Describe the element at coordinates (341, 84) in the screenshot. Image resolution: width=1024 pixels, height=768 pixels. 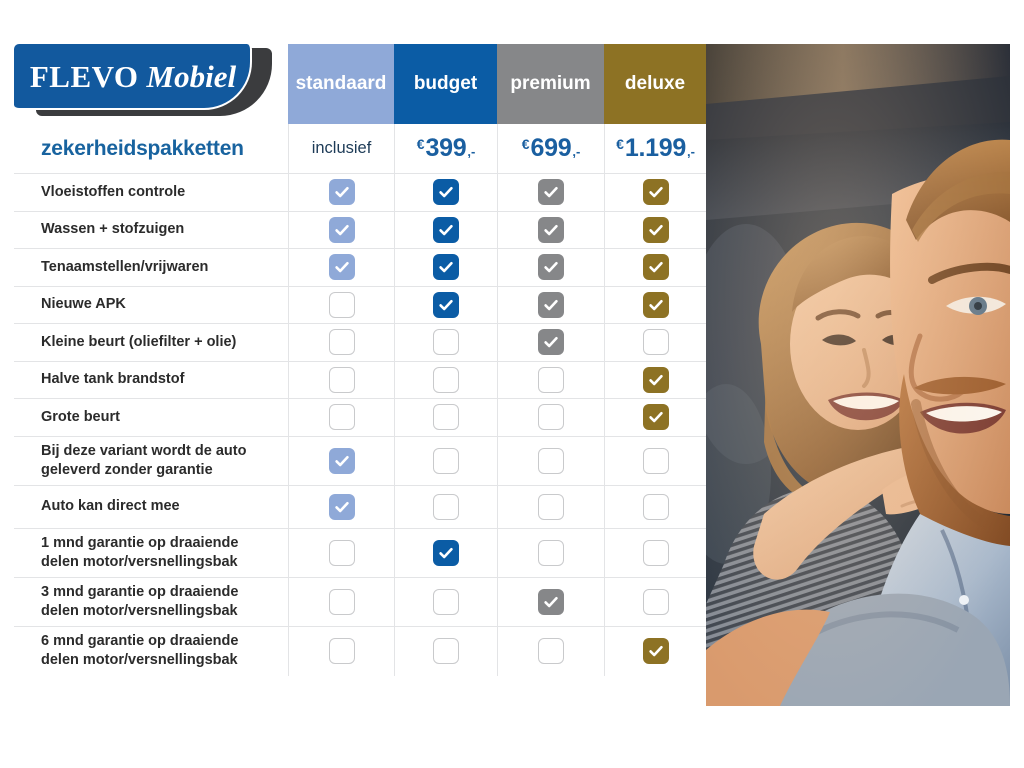
I see `column-header-standaard: standaard` at that location.